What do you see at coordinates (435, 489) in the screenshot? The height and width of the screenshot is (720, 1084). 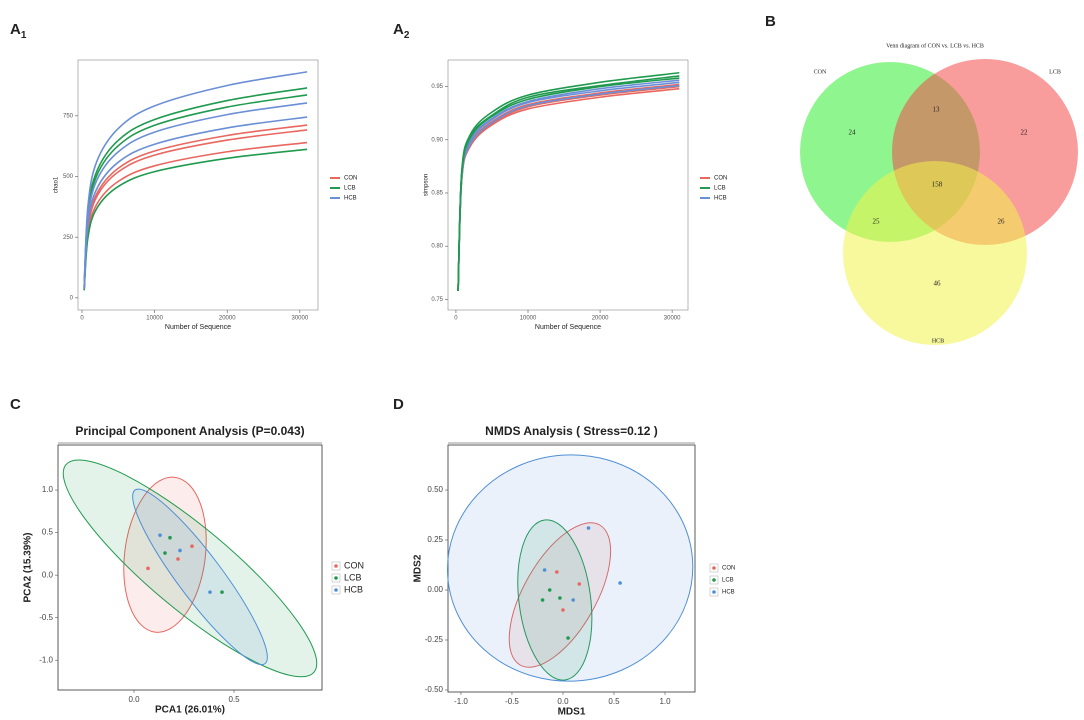 I see `y-tick-label: 0.50` at bounding box center [435, 489].